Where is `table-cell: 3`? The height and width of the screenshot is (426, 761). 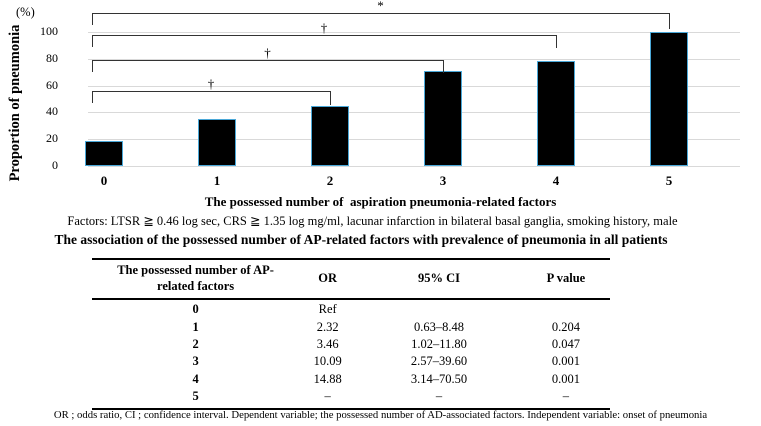
table-cell: 3 is located at coordinates (195, 361).